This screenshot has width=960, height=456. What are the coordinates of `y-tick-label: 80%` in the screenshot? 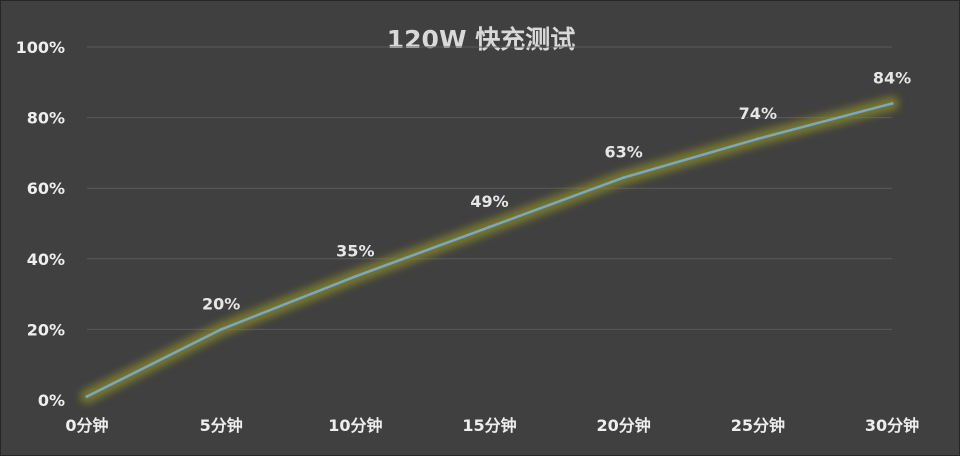 It's located at (46, 118).